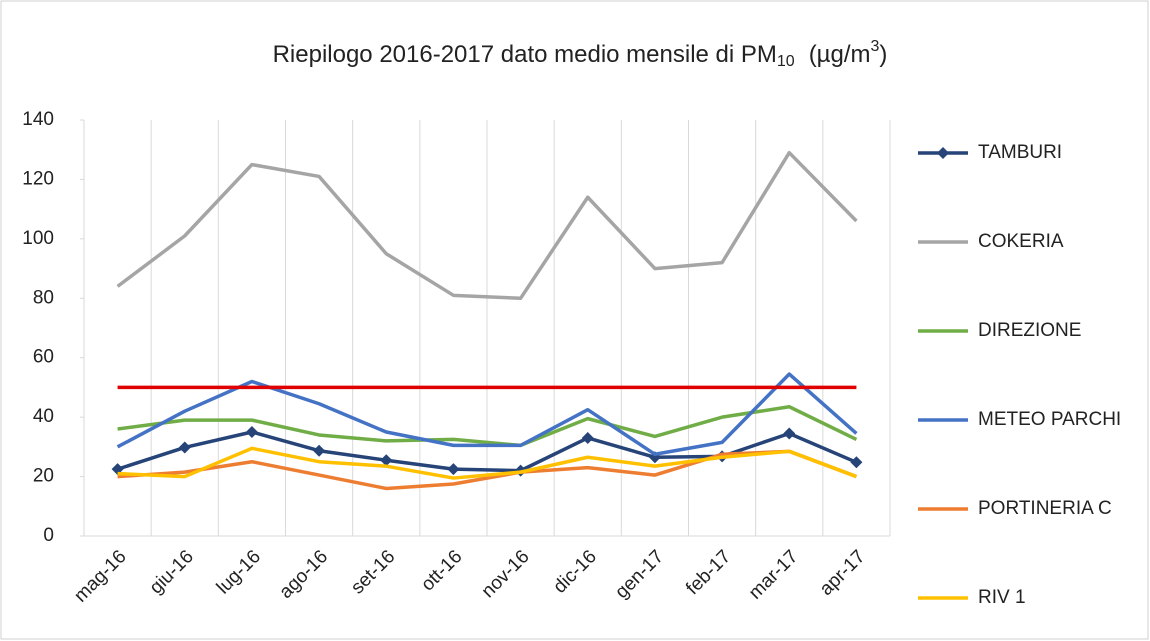 The image size is (1150, 641). Describe the element at coordinates (1002, 597) in the screenshot. I see `legend-label: RIV 1` at that location.